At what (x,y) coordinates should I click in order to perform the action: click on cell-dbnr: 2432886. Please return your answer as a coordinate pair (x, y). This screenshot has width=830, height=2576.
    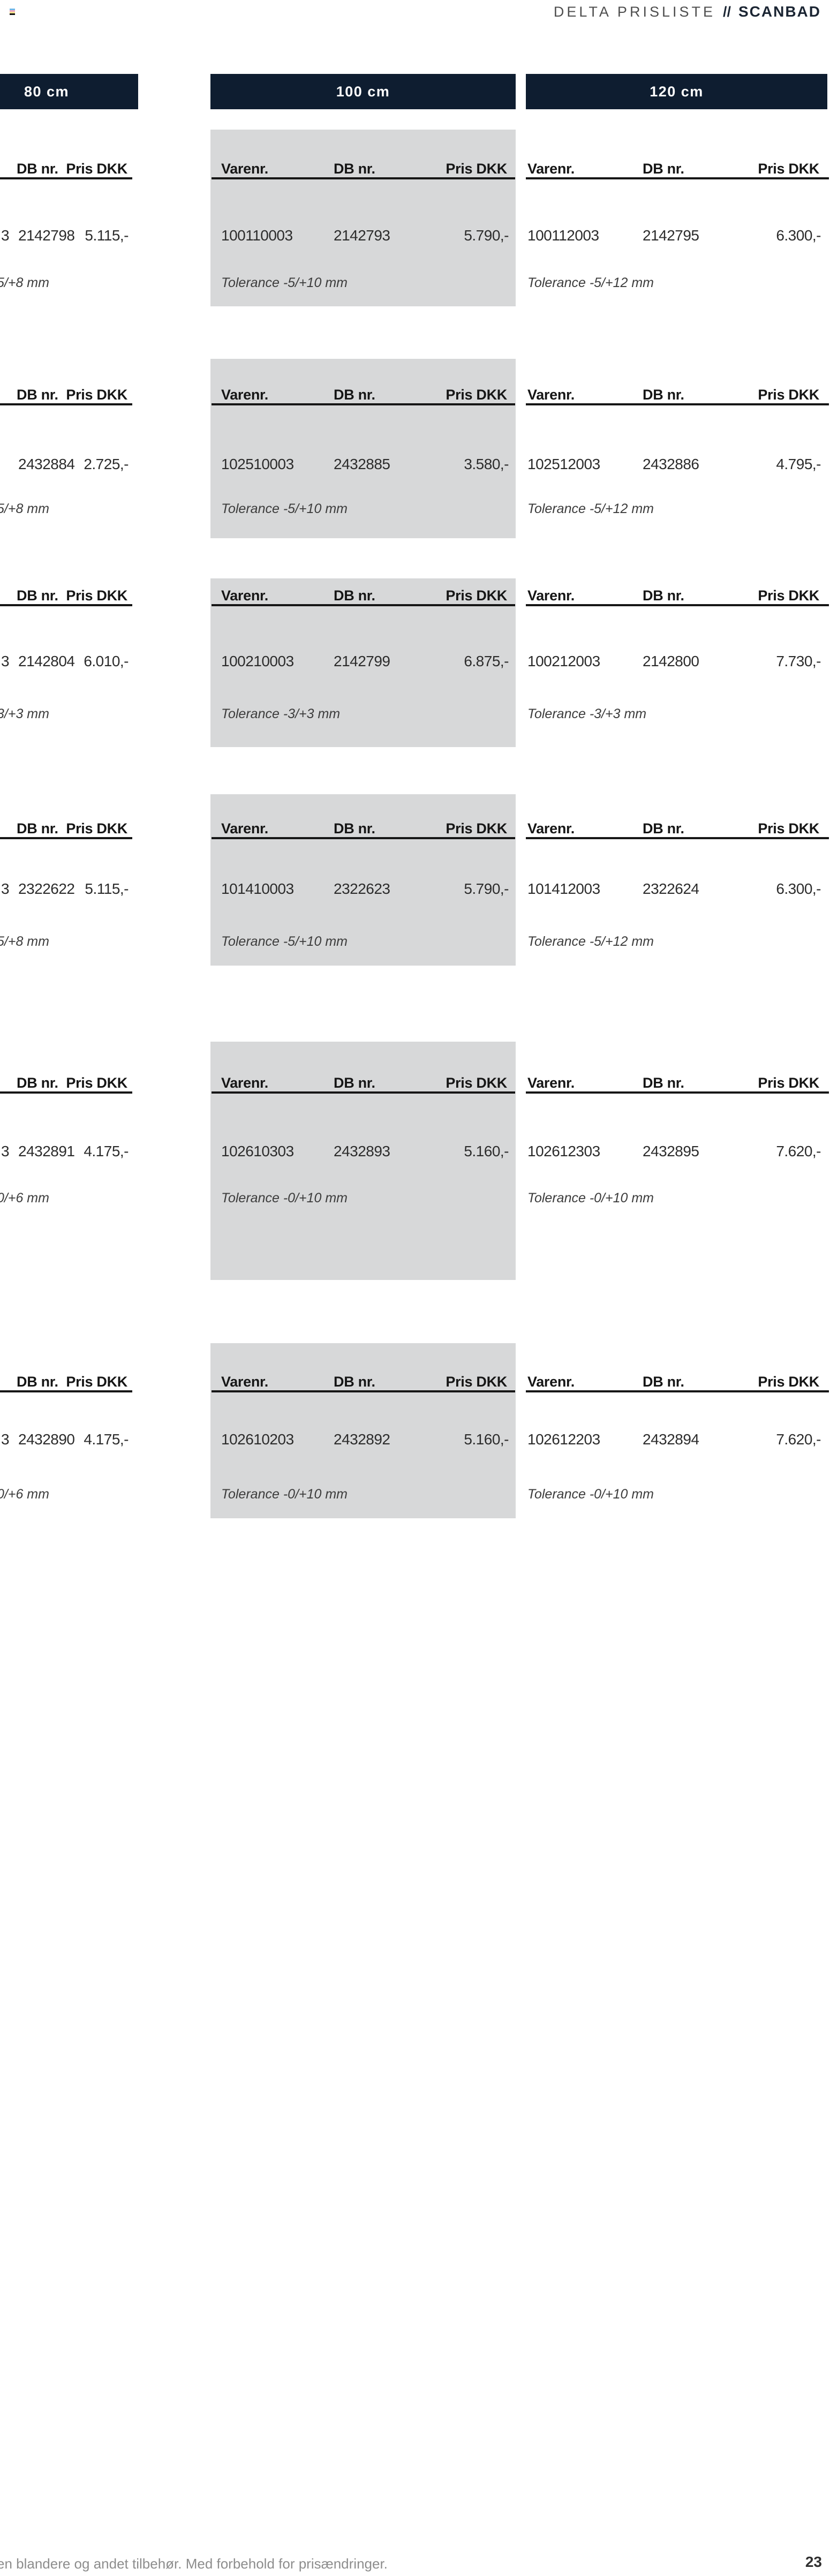
    Looking at the image, I should click on (671, 464).